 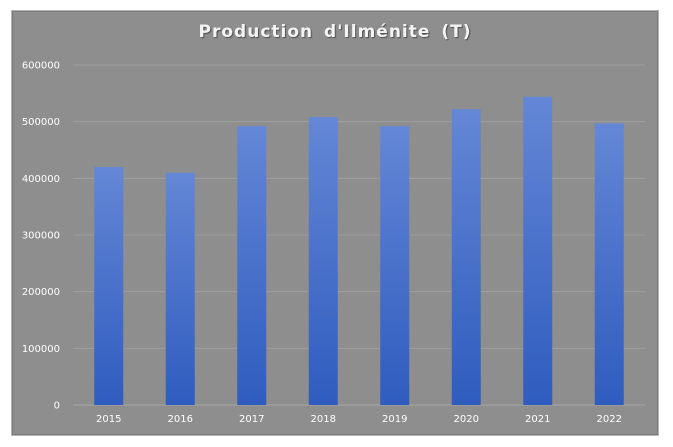 I want to click on x-tick-label: 2022, so click(x=609, y=419).